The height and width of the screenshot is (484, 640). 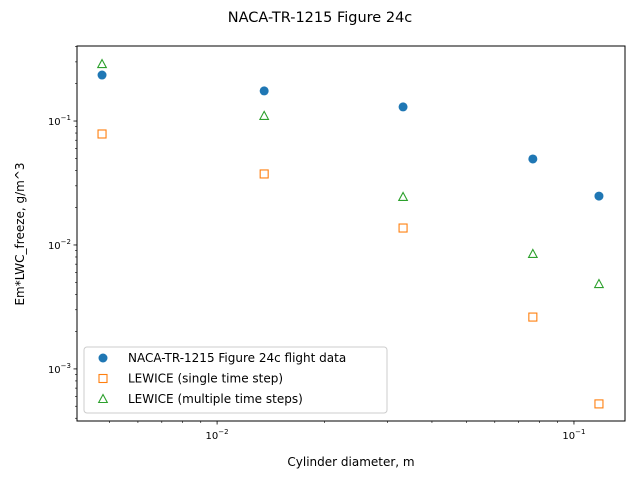 I want to click on legend-box, so click(x=235, y=380).